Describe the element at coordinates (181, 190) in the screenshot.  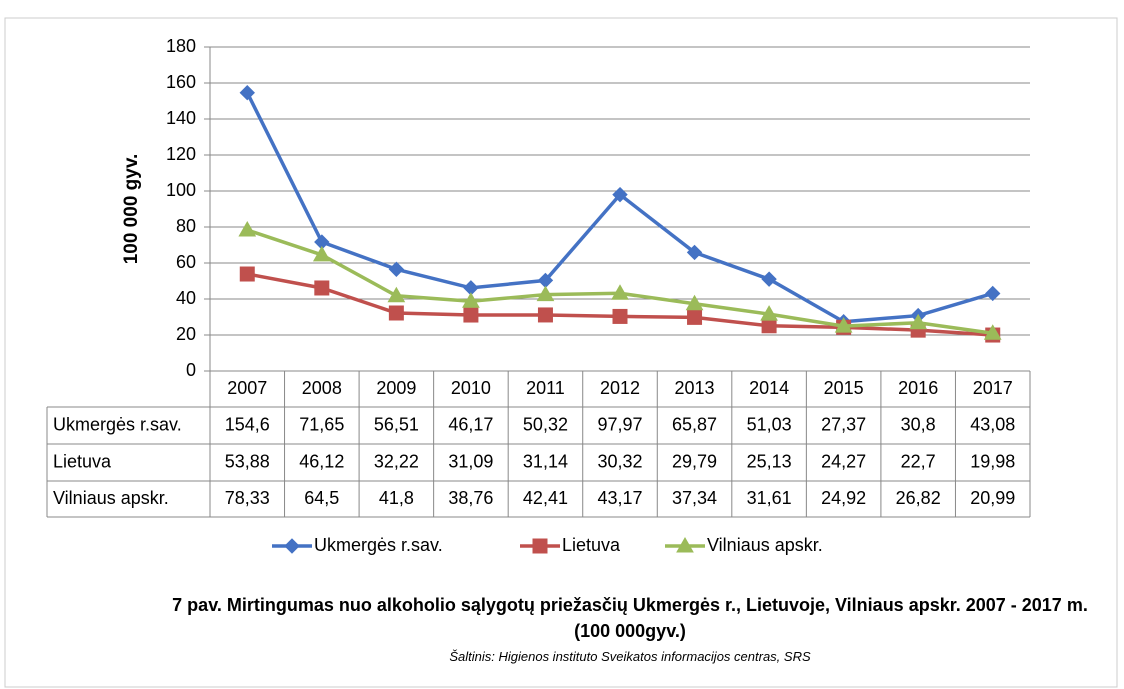
I see `y-tick-label: 100` at that location.